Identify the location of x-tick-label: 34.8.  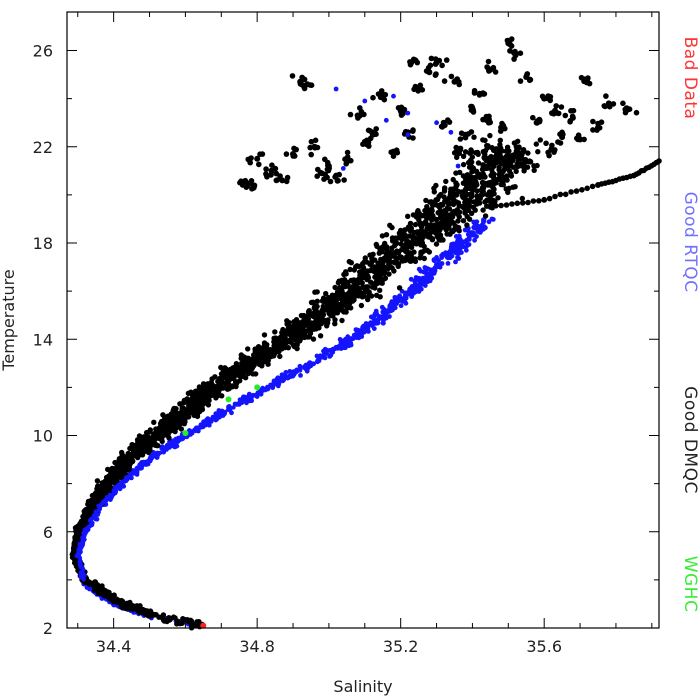
(257, 646).